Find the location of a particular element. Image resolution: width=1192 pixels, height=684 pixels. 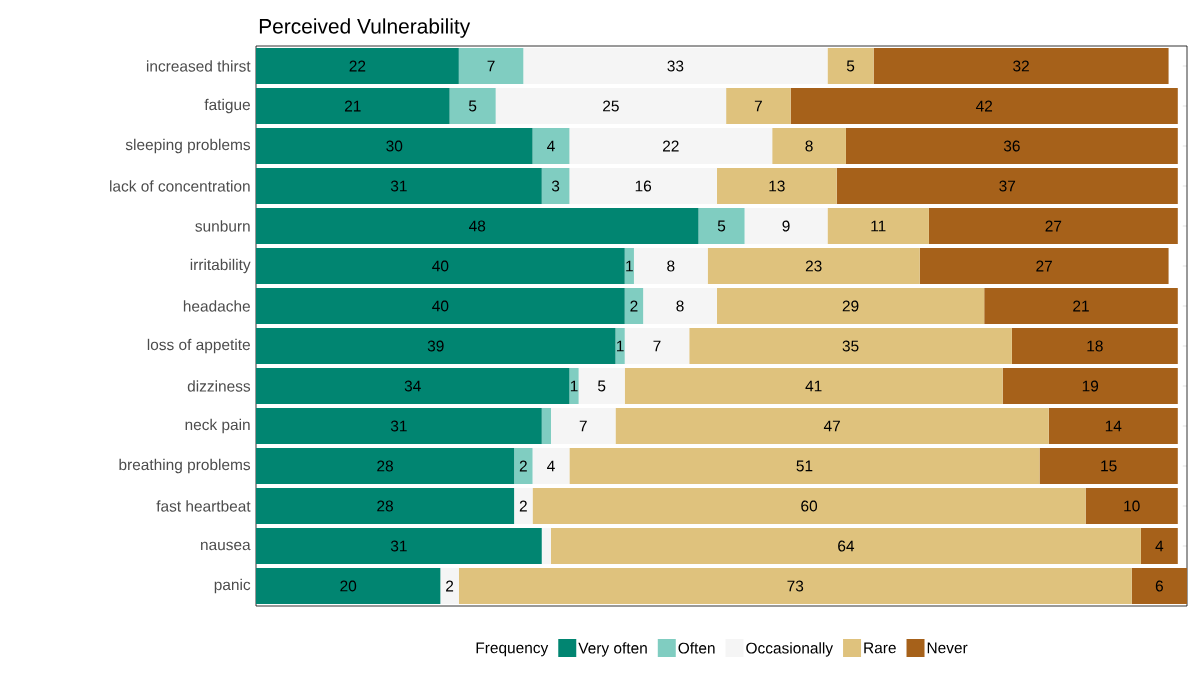

data-label: 16 is located at coordinates (643, 186).